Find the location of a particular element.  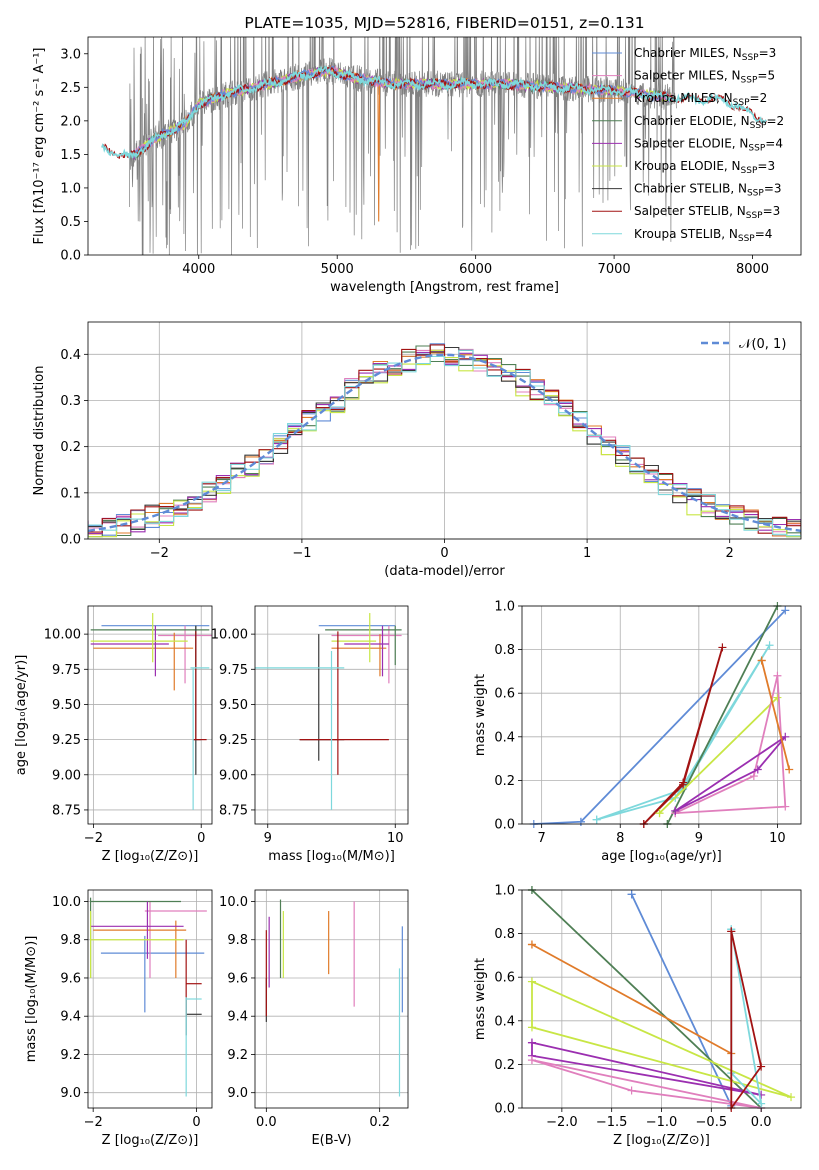

y-tick-label: 0.6 is located at coordinates (504, 694).